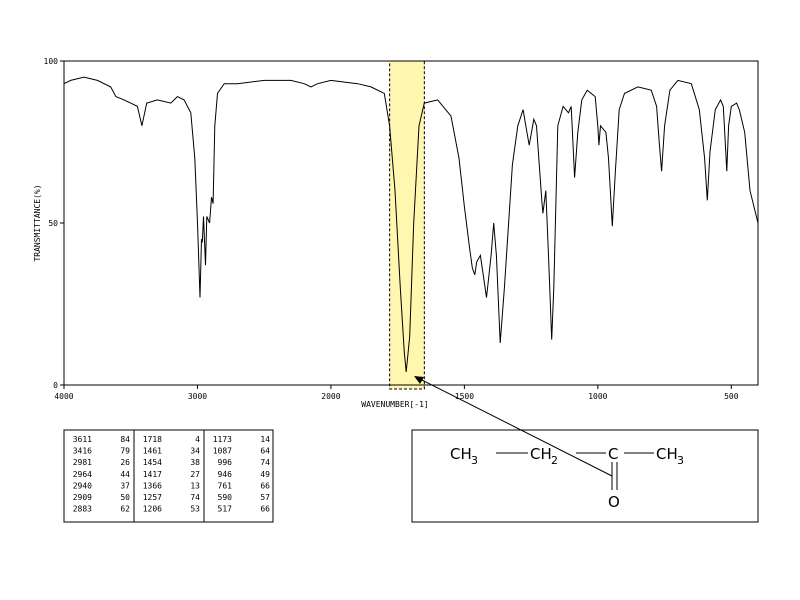 The height and width of the screenshot is (600, 800). Describe the element at coordinates (152, 497) in the screenshot. I see `peak-wavenumber: 1257` at that location.